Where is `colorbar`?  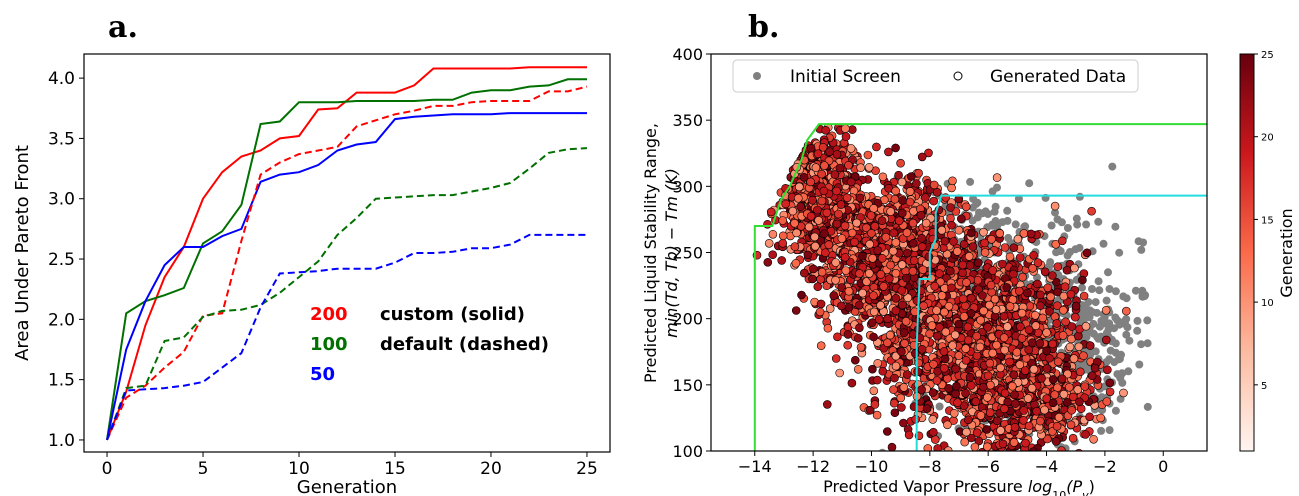
colorbar is located at coordinates (1247, 252).